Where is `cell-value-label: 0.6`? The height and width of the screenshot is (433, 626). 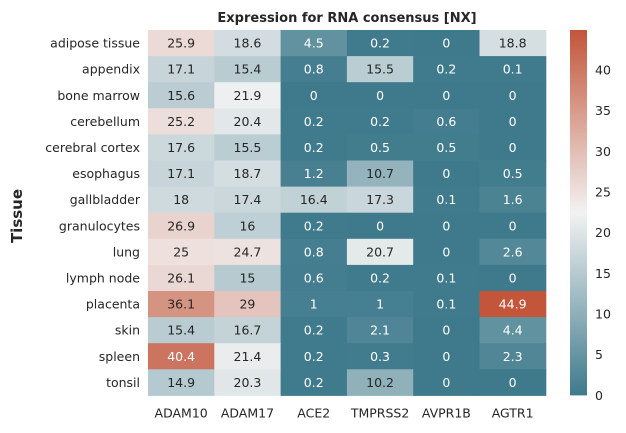
cell-value-label: 0.6 is located at coordinates (446, 121).